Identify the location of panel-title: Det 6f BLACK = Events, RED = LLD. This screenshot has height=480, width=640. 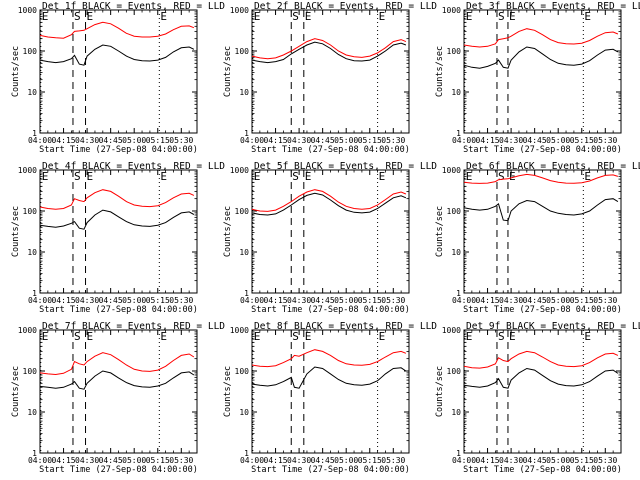
(553, 166).